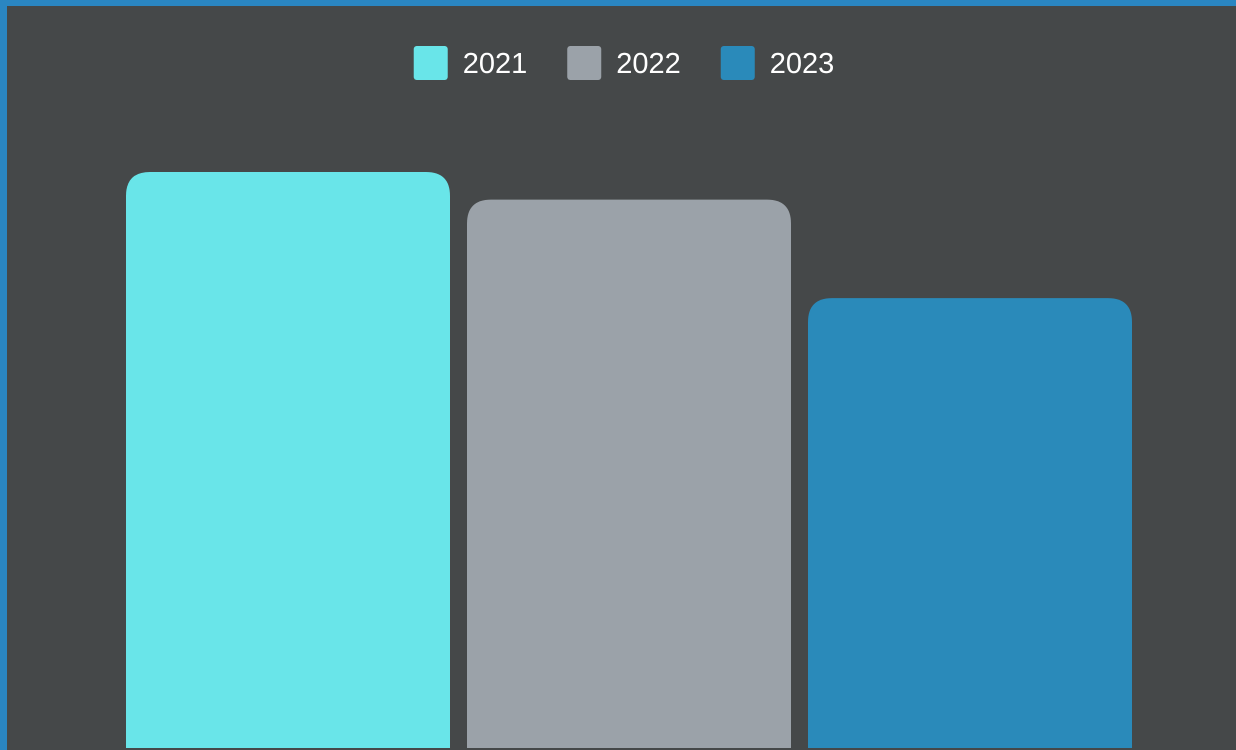  What do you see at coordinates (802, 64) in the screenshot?
I see `legend-label-2023: 2023` at bounding box center [802, 64].